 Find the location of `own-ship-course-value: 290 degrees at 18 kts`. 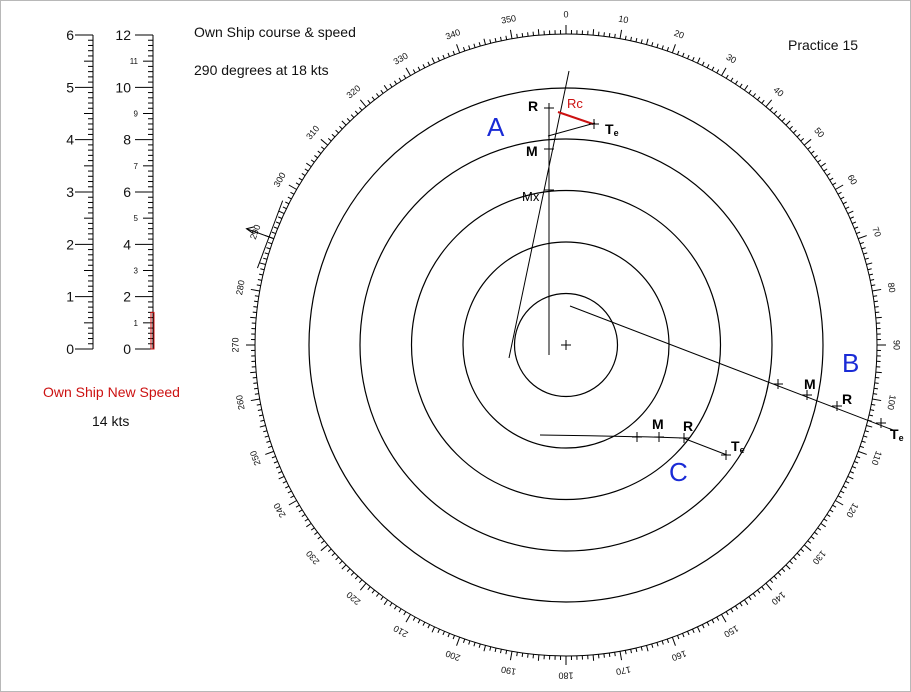

own-ship-course-value: 290 degrees at 18 kts is located at coordinates (261, 70).